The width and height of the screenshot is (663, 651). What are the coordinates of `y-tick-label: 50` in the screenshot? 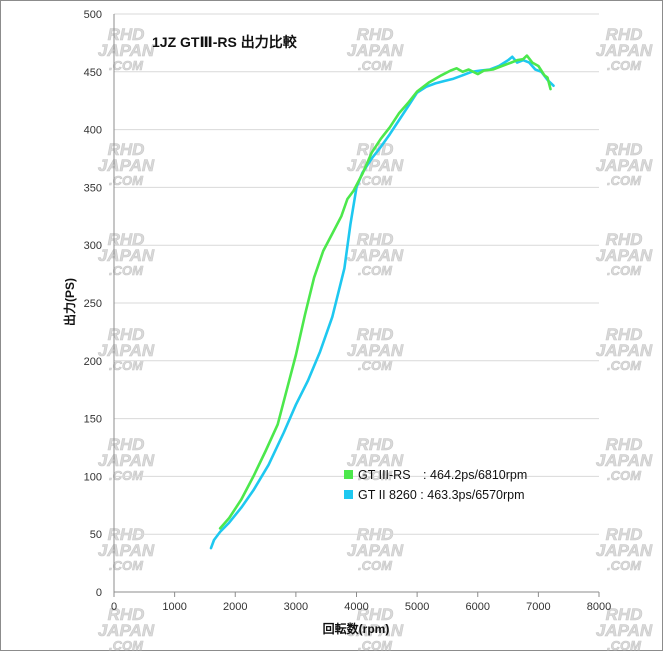 It's located at (96, 535).